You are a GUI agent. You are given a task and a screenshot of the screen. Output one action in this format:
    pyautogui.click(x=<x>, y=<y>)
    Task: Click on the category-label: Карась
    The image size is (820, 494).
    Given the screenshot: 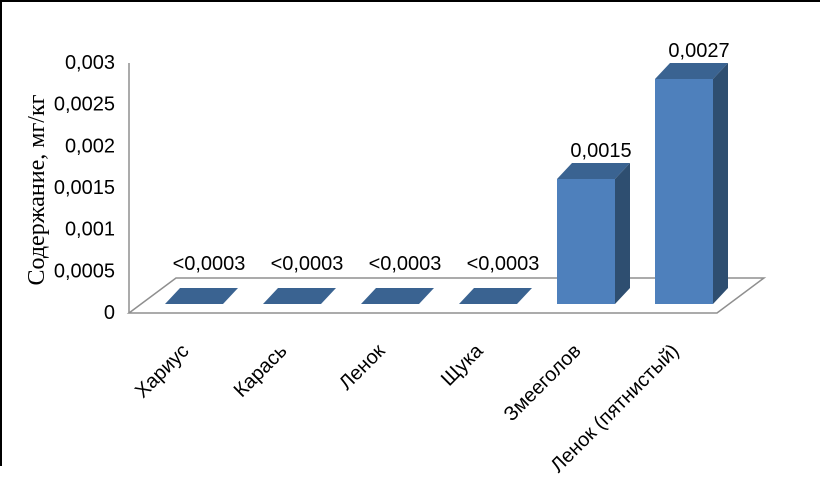 What is the action you would take?
    pyautogui.click(x=261, y=371)
    